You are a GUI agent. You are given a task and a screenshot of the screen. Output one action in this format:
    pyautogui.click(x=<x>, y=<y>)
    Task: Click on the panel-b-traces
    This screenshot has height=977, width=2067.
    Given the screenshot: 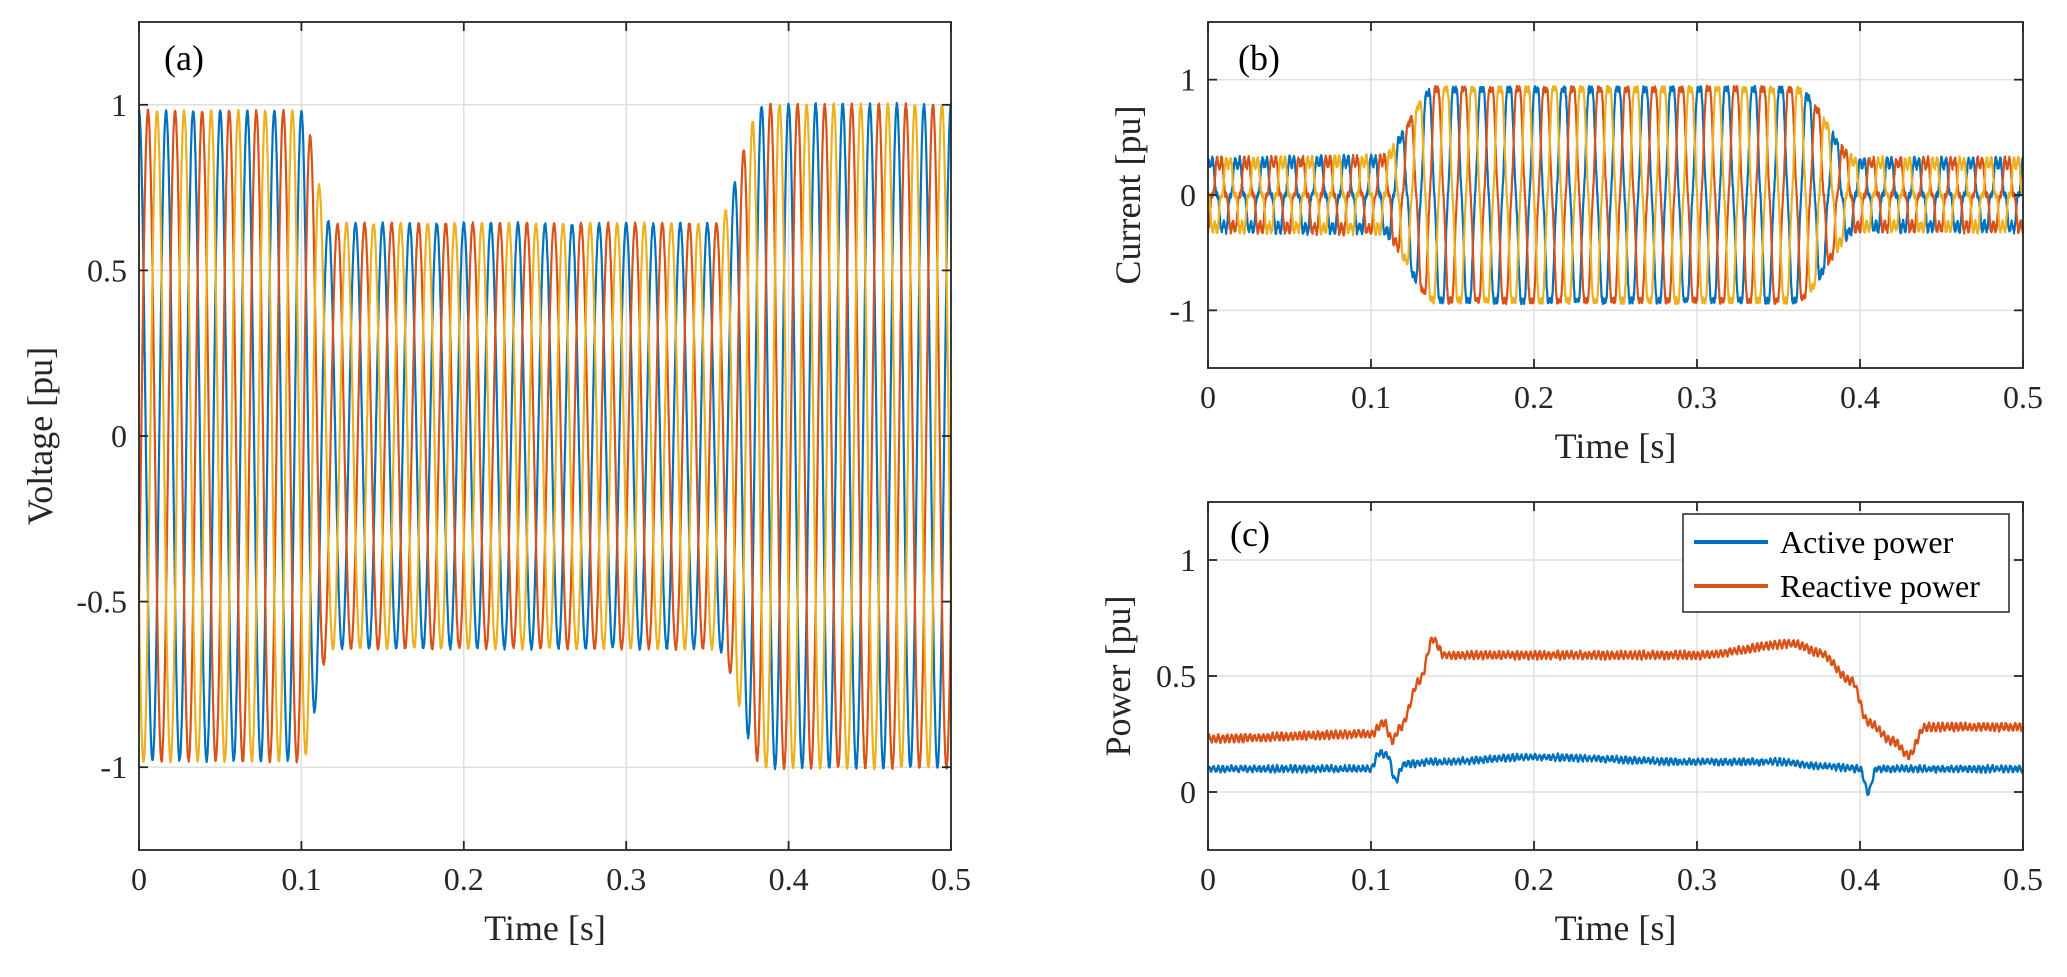 What is the action you would take?
    pyautogui.click(x=1615, y=195)
    